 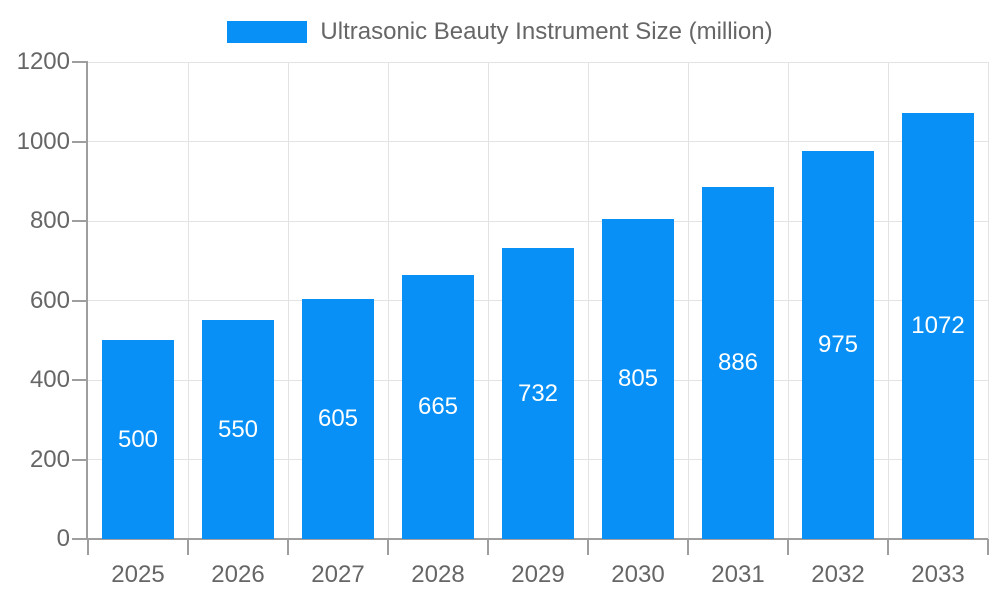 What do you see at coordinates (438, 574) in the screenshot?
I see `x-axis-label: 2028` at bounding box center [438, 574].